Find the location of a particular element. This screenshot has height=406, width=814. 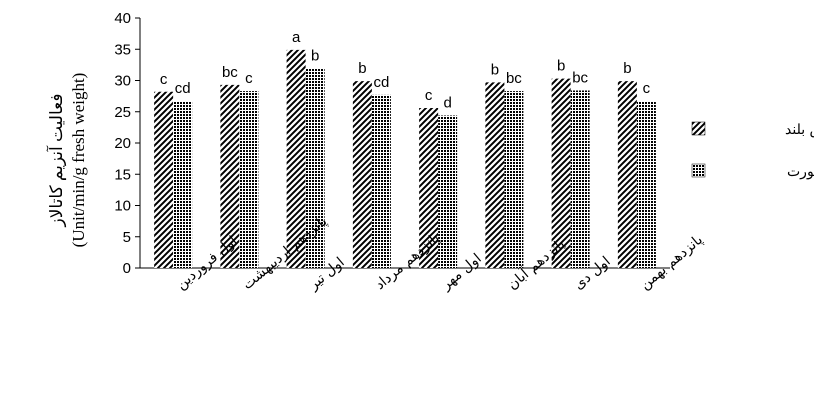

legend: چمانواش بلند چمن اسپورت is located at coordinates (752, 150).